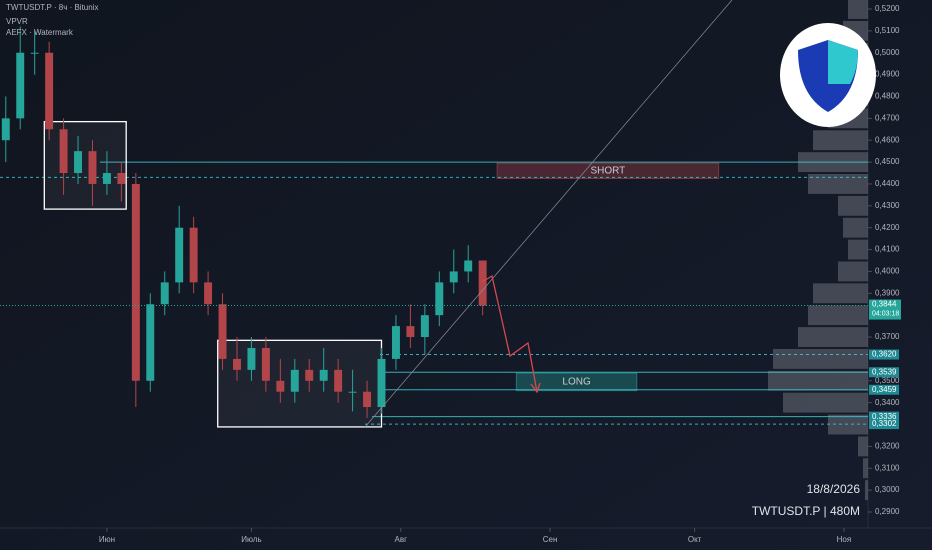  I want to click on chart-title: TWTUSDT.P · 8ч · Bitunix, so click(52, 7).